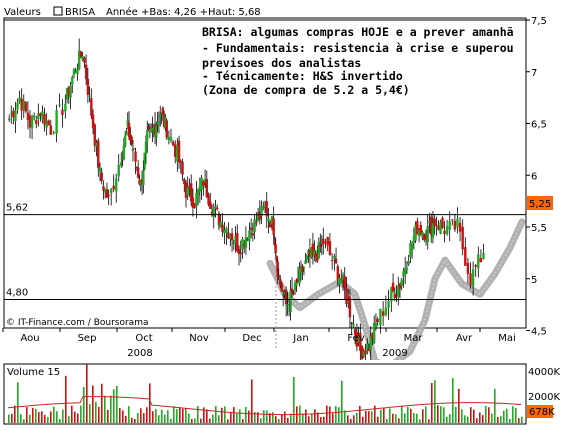 This screenshot has height=430, width=570. What do you see at coordinates (544, 397) in the screenshot?
I see `volume-tick-2000k: 2000K` at bounding box center [544, 397].